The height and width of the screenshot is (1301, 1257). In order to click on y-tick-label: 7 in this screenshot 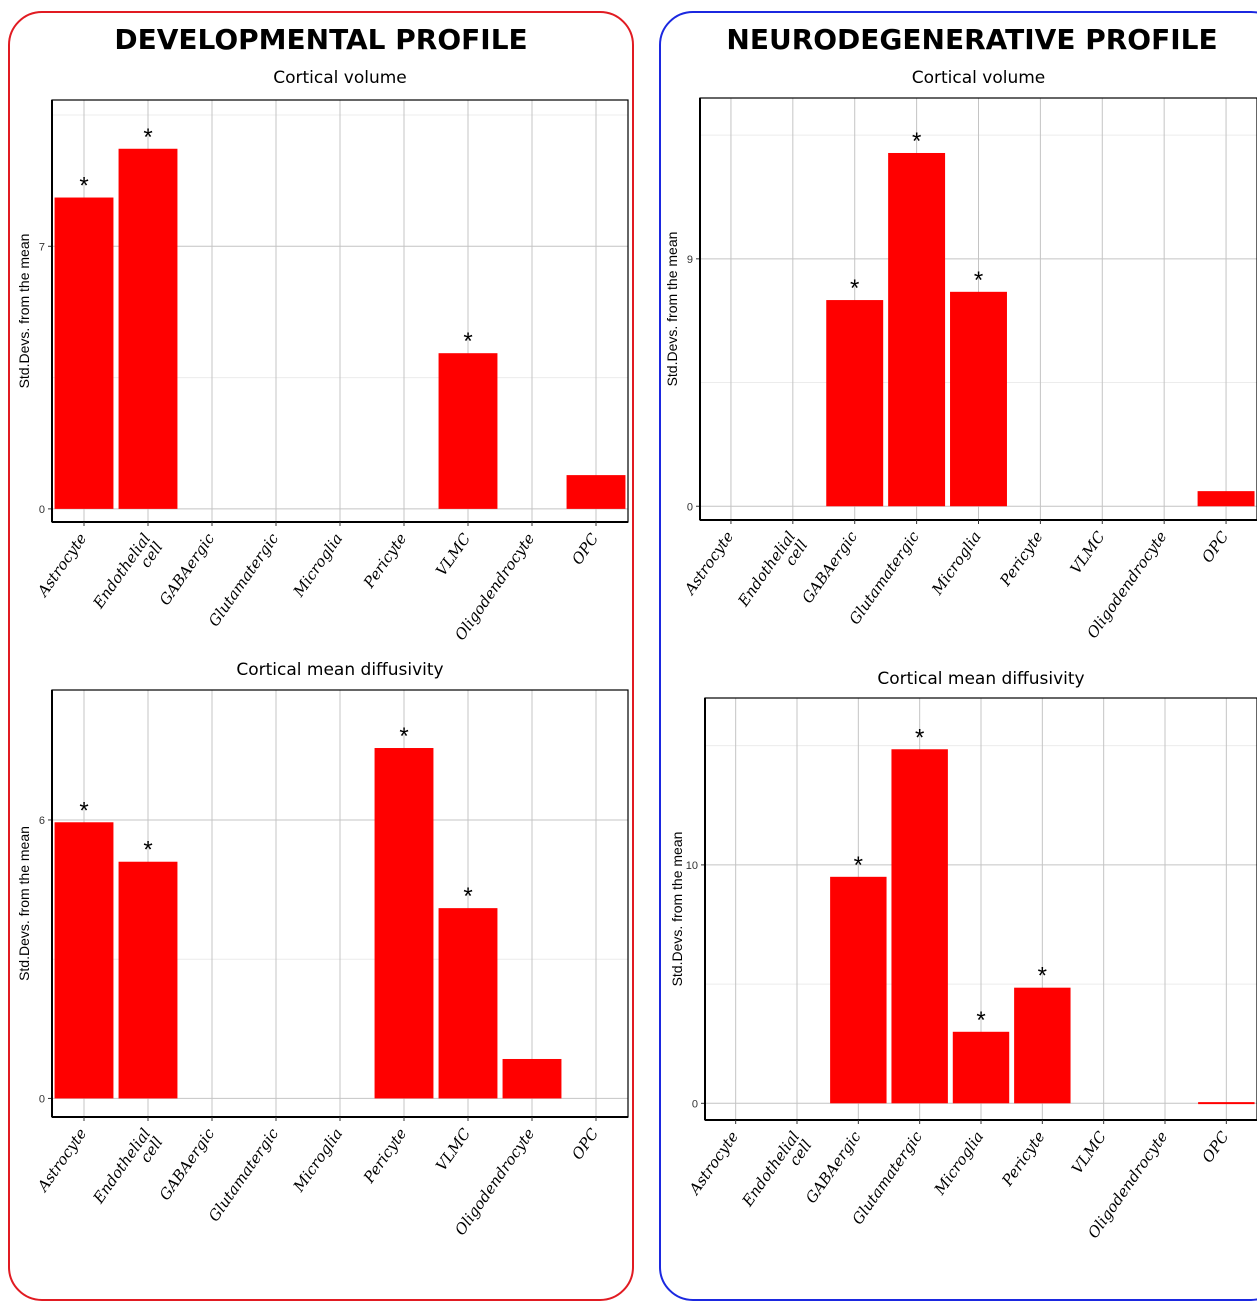, I will do `click(42, 247)`.